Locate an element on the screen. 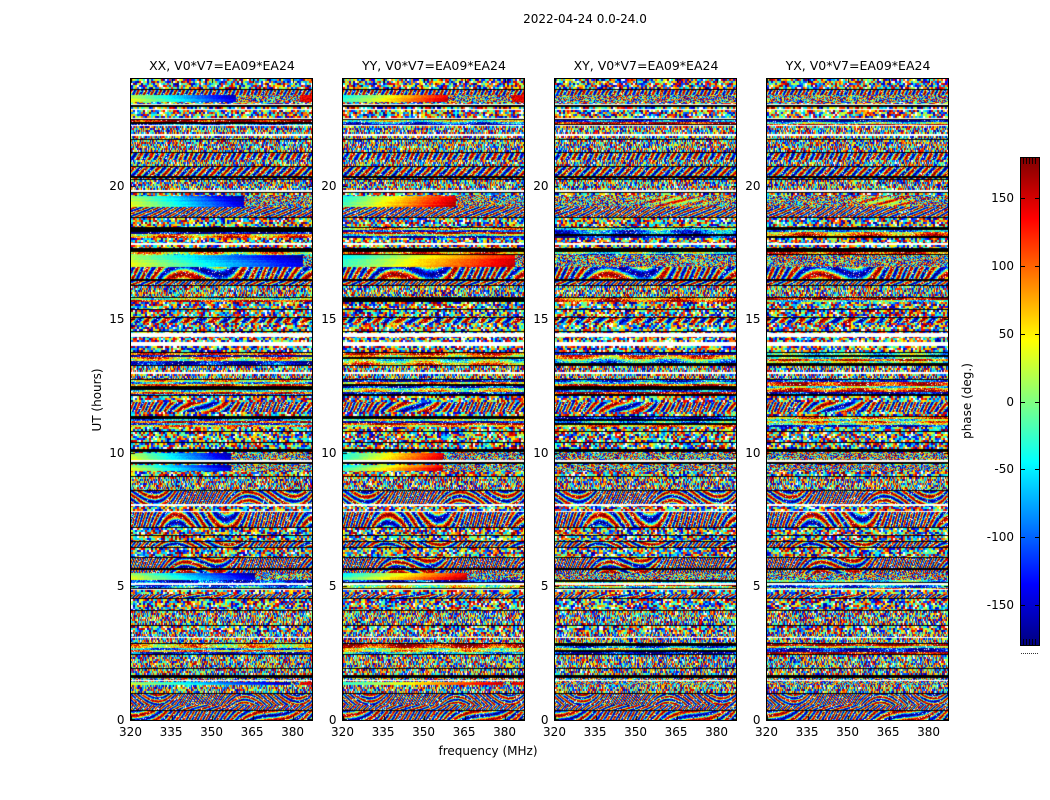 The height and width of the screenshot is (800, 1050). figure-title: 2022-04-24 0.0-24.0 is located at coordinates (585, 19).